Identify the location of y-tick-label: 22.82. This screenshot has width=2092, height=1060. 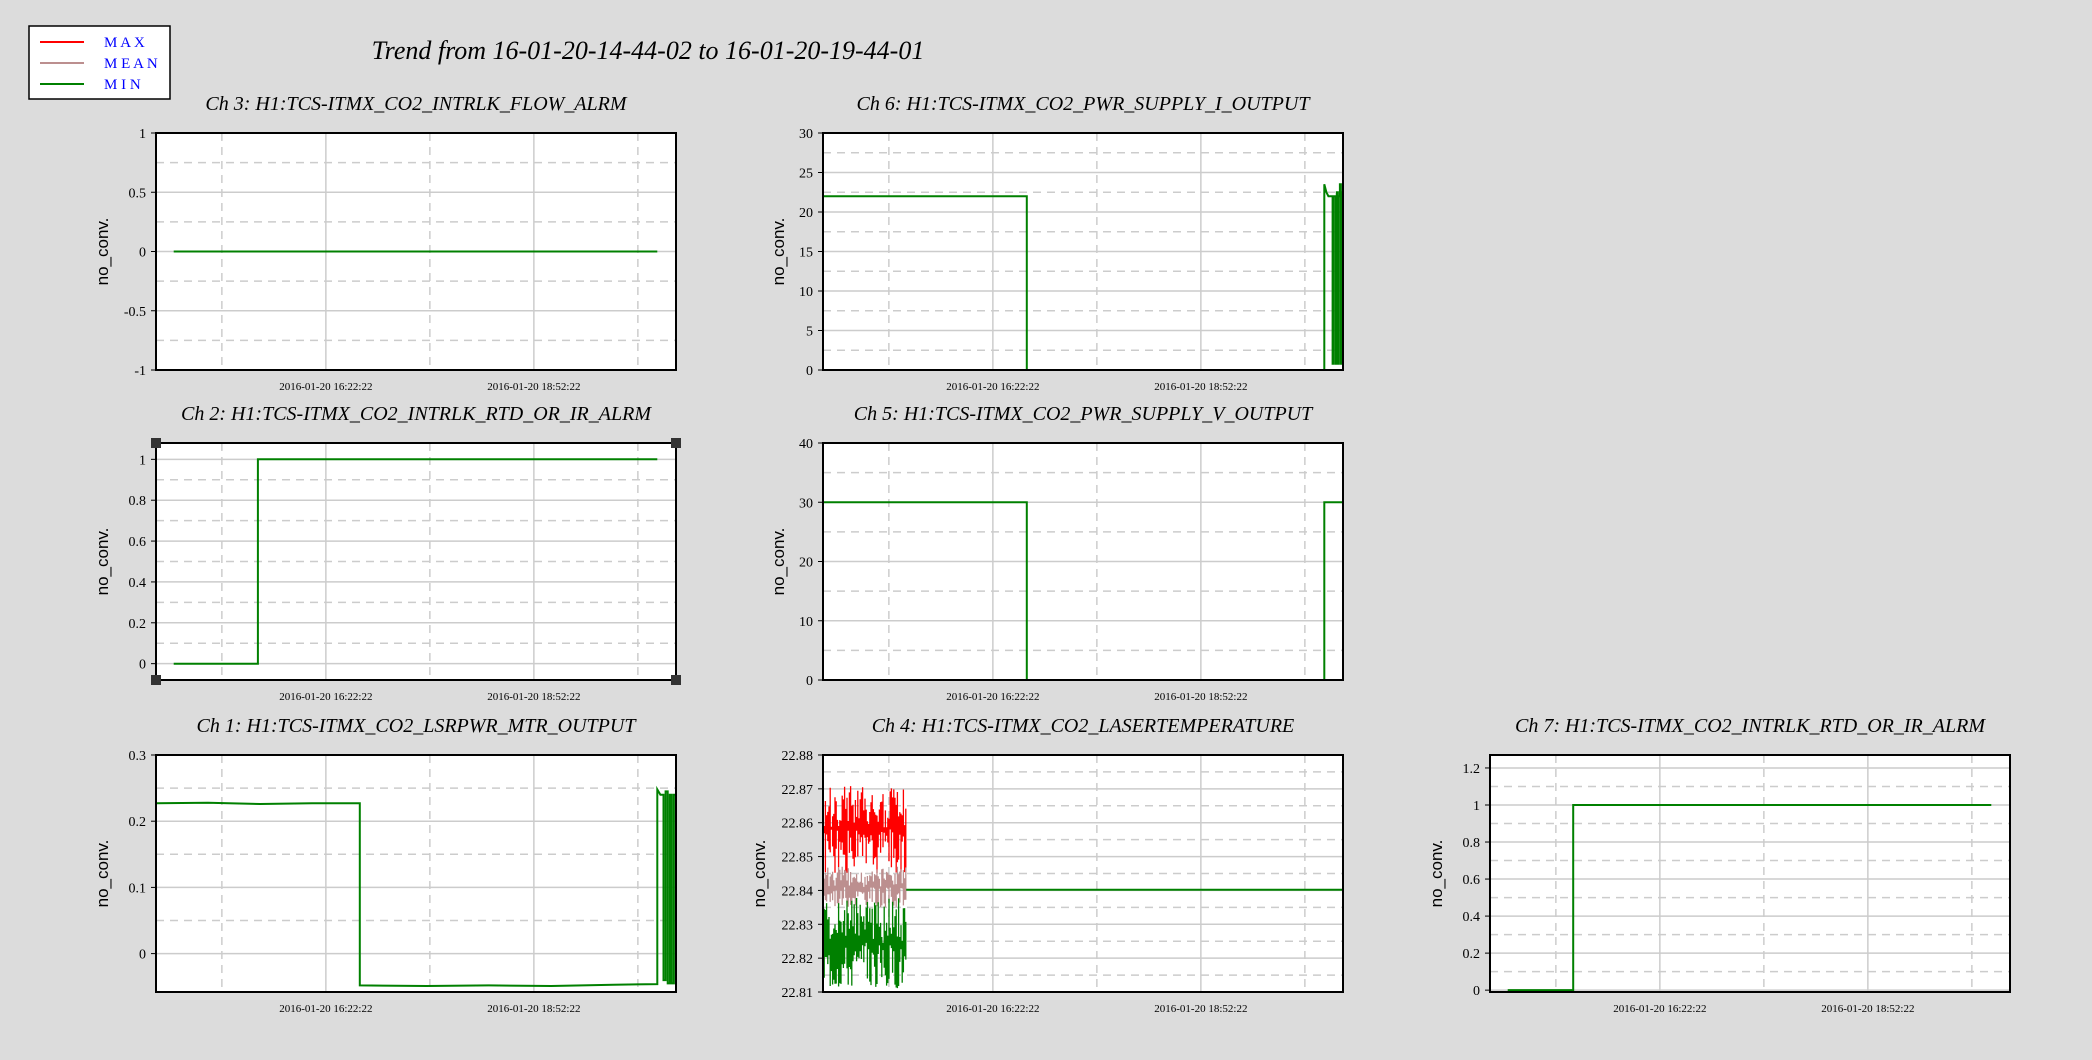
(798, 959).